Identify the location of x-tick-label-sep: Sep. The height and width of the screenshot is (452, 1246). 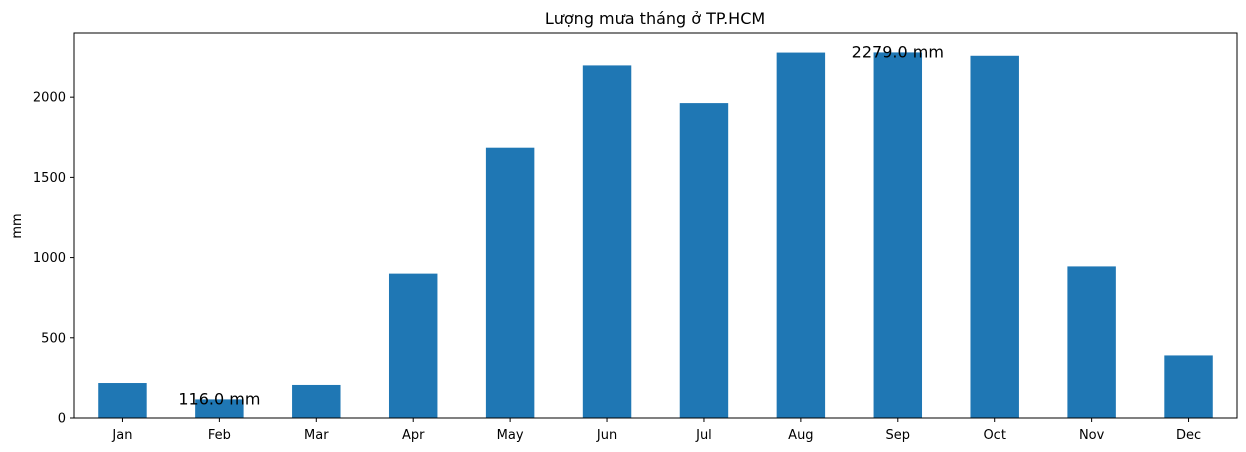
(898, 435).